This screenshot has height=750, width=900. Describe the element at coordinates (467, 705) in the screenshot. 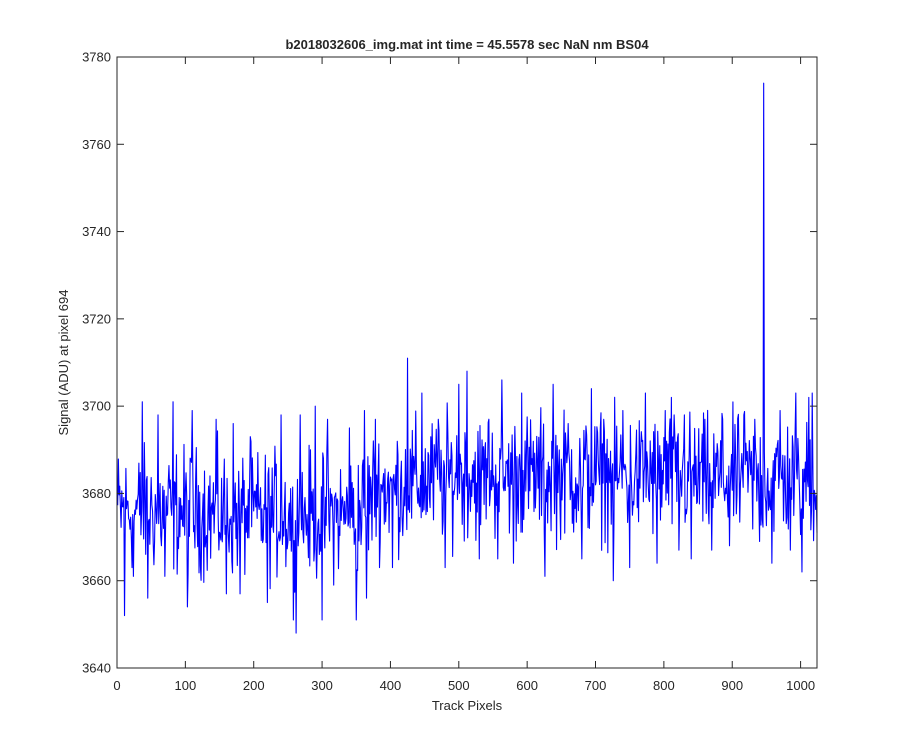

I see `x-axis-label: Track Pixels` at that location.